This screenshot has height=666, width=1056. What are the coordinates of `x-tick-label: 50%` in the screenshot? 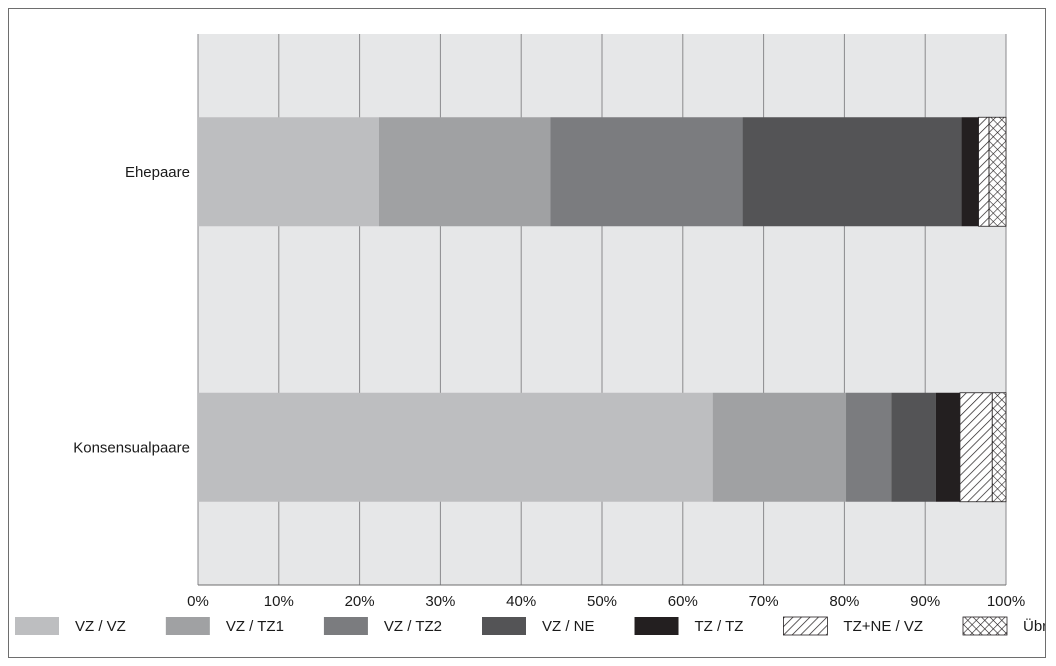 It's located at (602, 601).